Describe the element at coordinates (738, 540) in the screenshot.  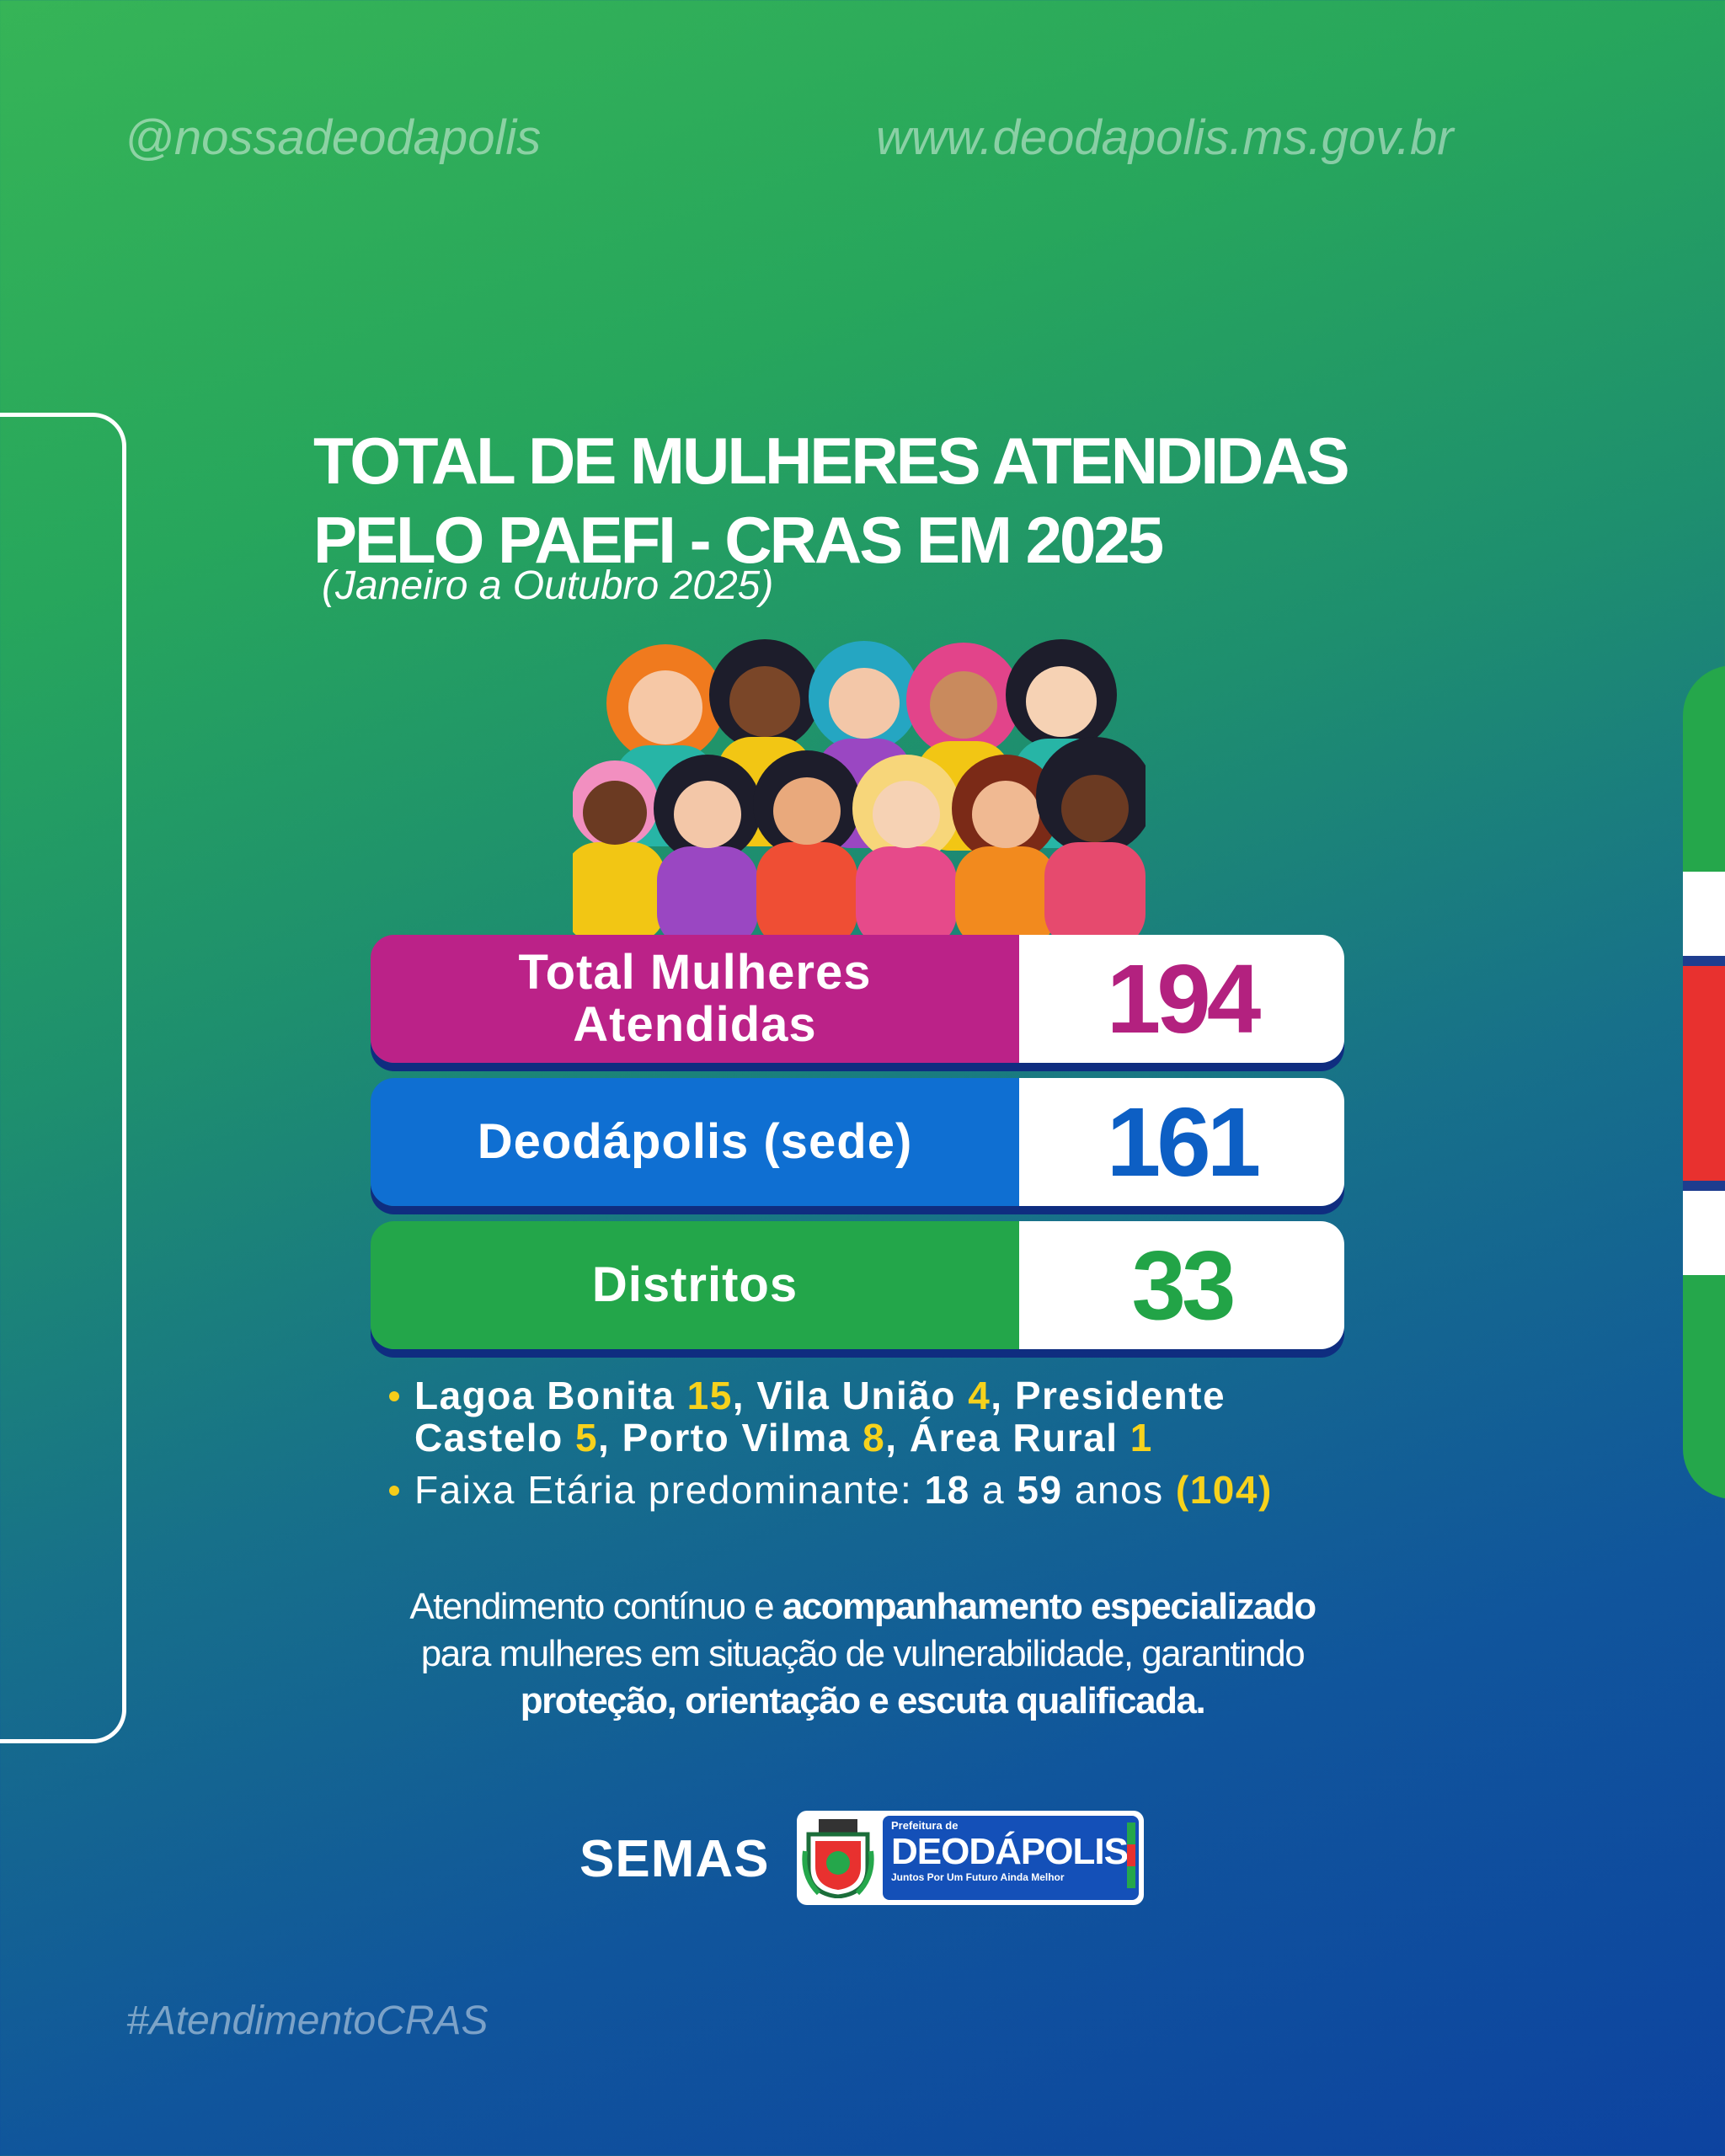
I see `title-line-2: PELO PAEFI - CRAS EM 2025` at that location.